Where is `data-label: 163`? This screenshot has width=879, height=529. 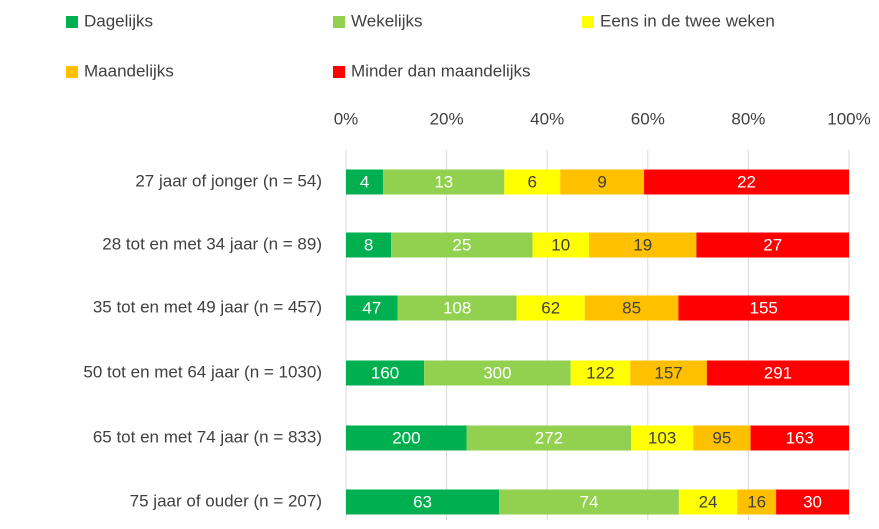 data-label: 163 is located at coordinates (800, 437).